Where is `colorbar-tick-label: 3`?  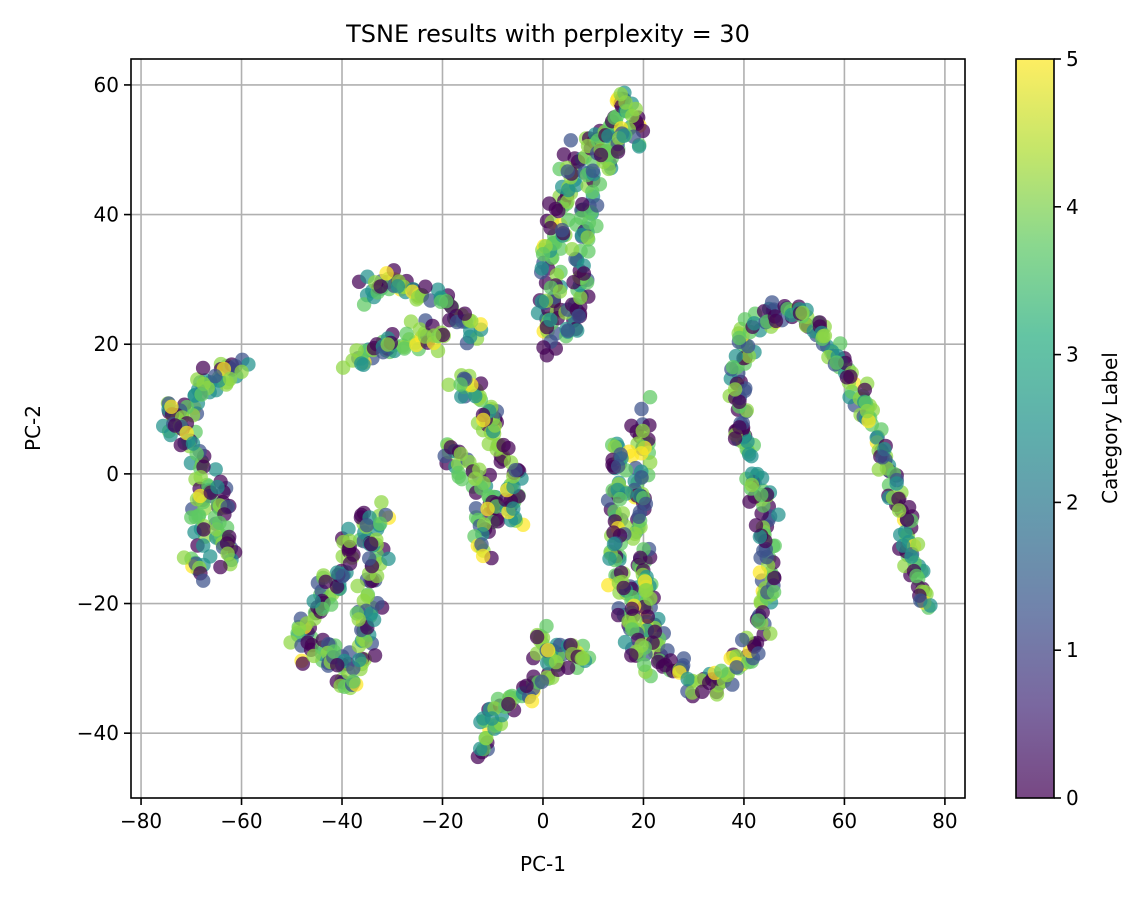
colorbar-tick-label: 3 is located at coordinates (1072, 355).